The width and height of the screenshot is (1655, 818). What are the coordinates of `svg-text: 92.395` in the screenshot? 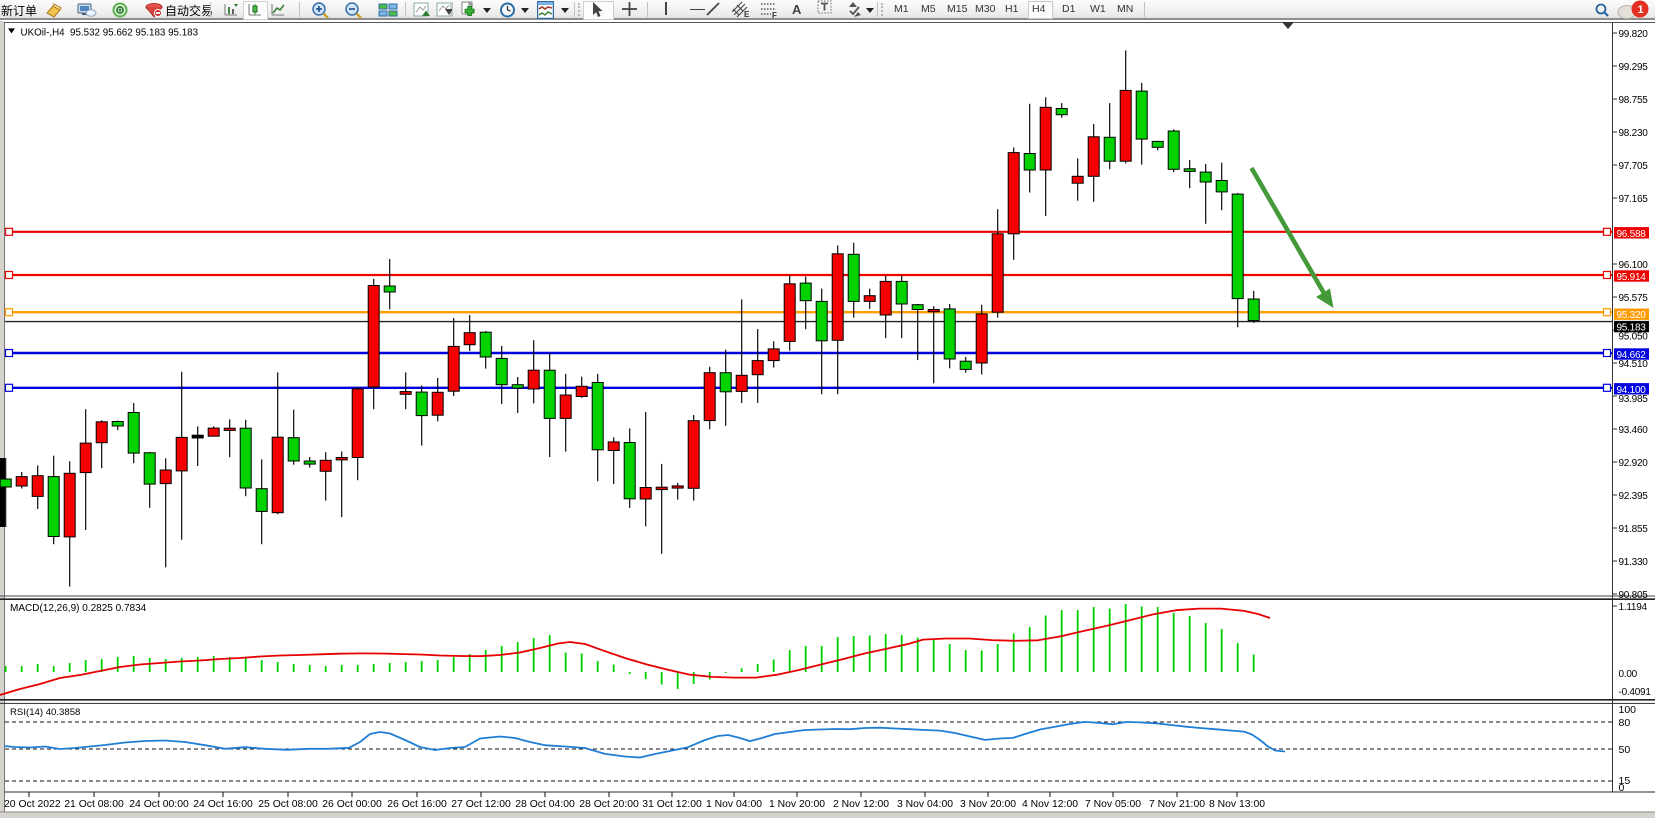 It's located at (1634, 496).